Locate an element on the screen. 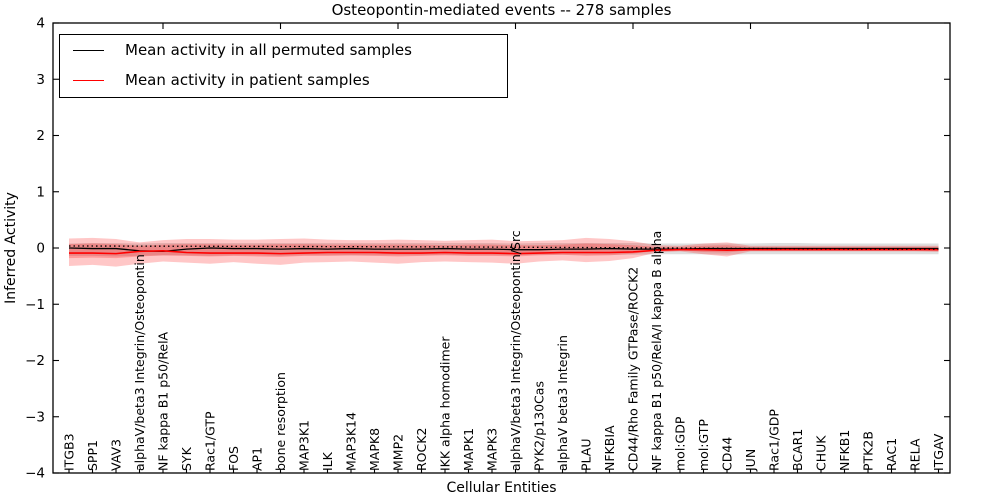 This screenshot has width=1000, height=500. legend-line-red-icon is located at coordinates (88, 80).